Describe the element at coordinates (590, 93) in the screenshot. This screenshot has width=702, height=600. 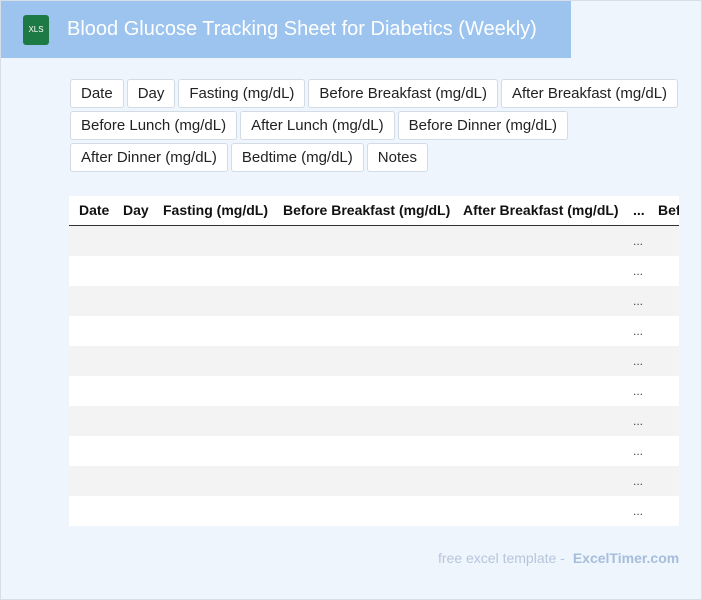
I see `column-chip: After Breakfast (mg/dL)` at that location.